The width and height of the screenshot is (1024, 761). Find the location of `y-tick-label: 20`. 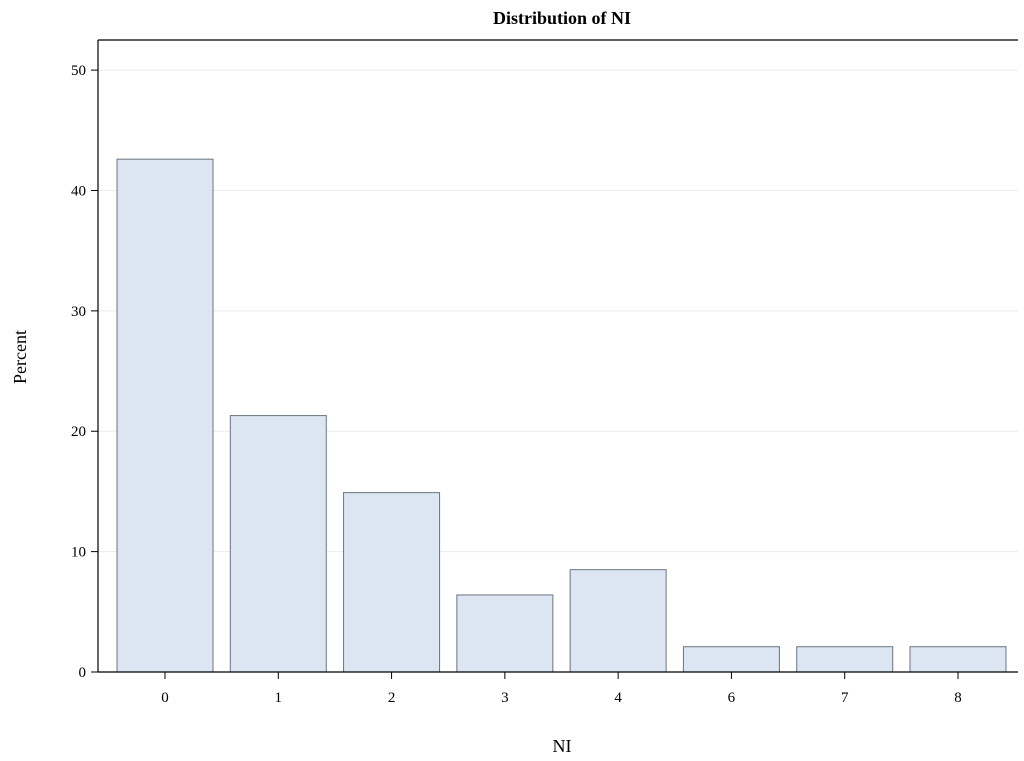

y-tick-label: 20 is located at coordinates (78, 432).